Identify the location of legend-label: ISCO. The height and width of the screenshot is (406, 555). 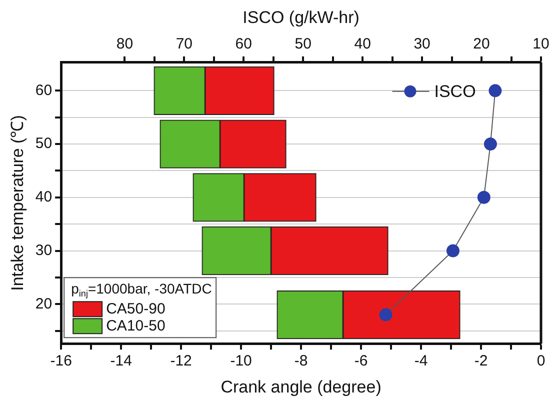
(455, 92).